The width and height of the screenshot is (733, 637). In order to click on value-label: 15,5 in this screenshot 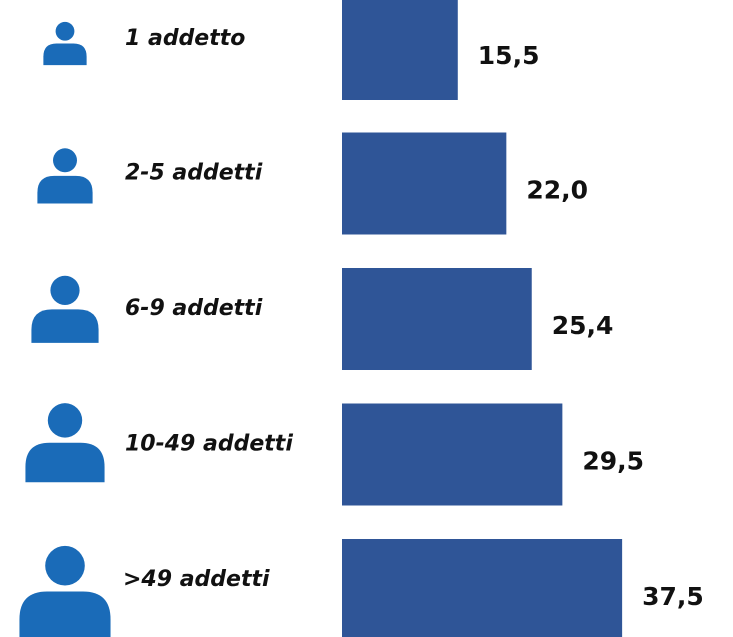, I will do `click(509, 55)`.